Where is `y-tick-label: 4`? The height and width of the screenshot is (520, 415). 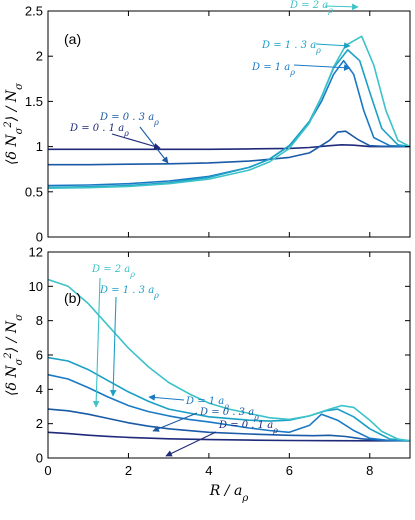
y-tick-label: 4 is located at coordinates (39, 389).